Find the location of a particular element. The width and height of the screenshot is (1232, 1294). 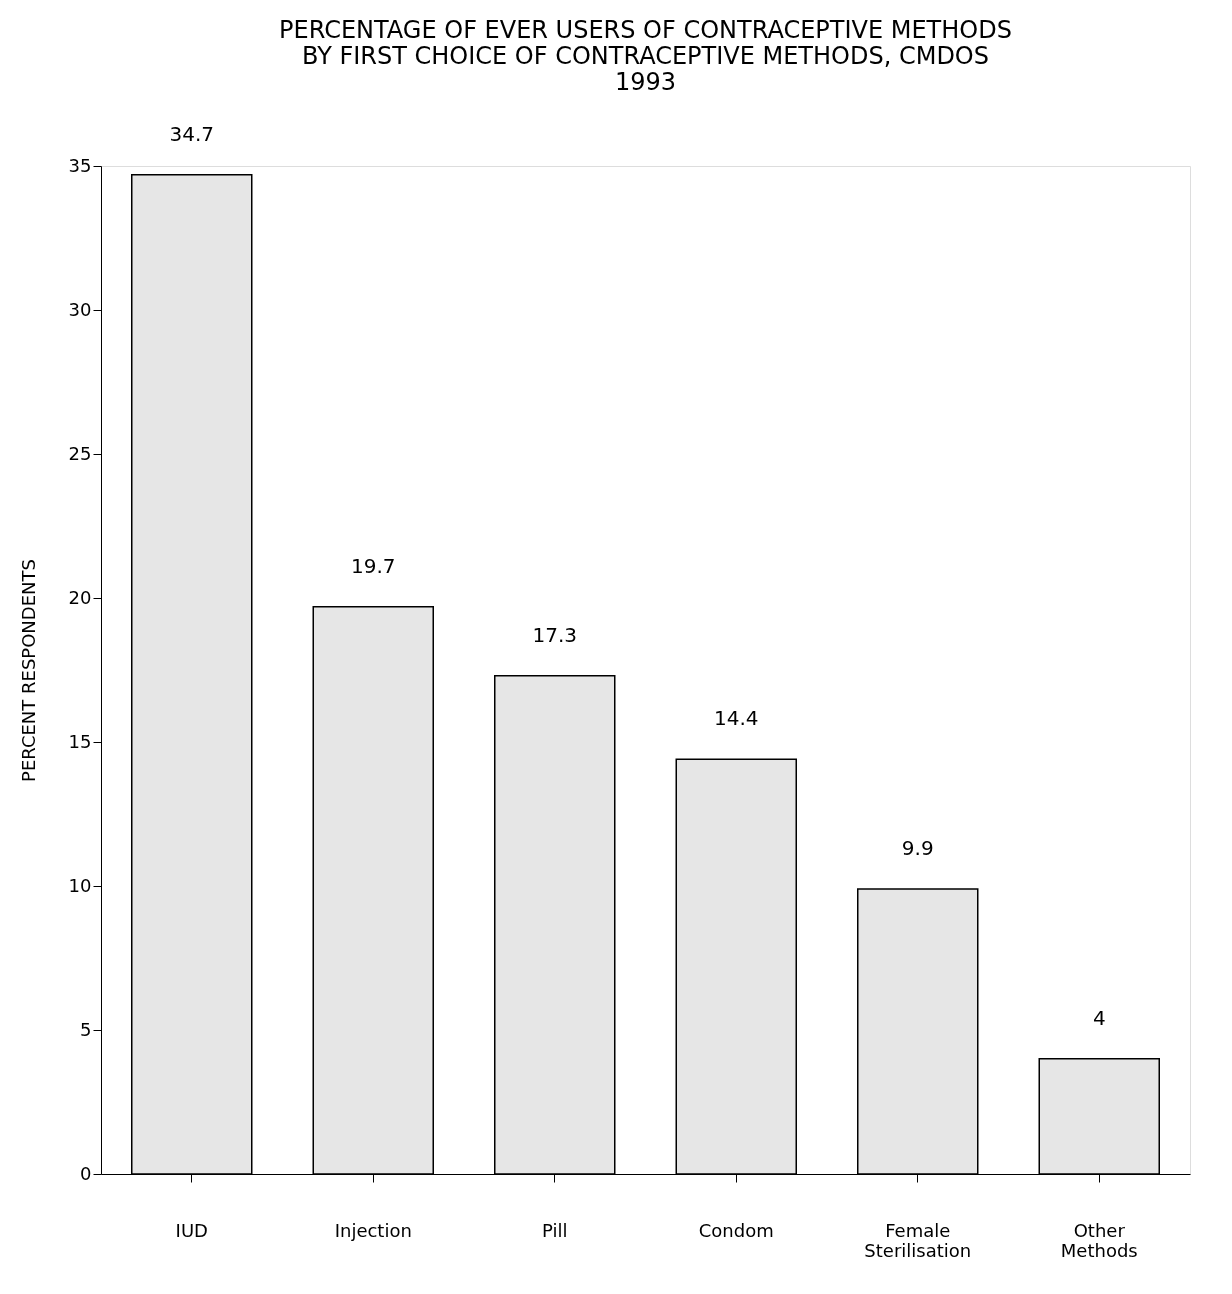

y-tick-label: 10 is located at coordinates (80, 885).